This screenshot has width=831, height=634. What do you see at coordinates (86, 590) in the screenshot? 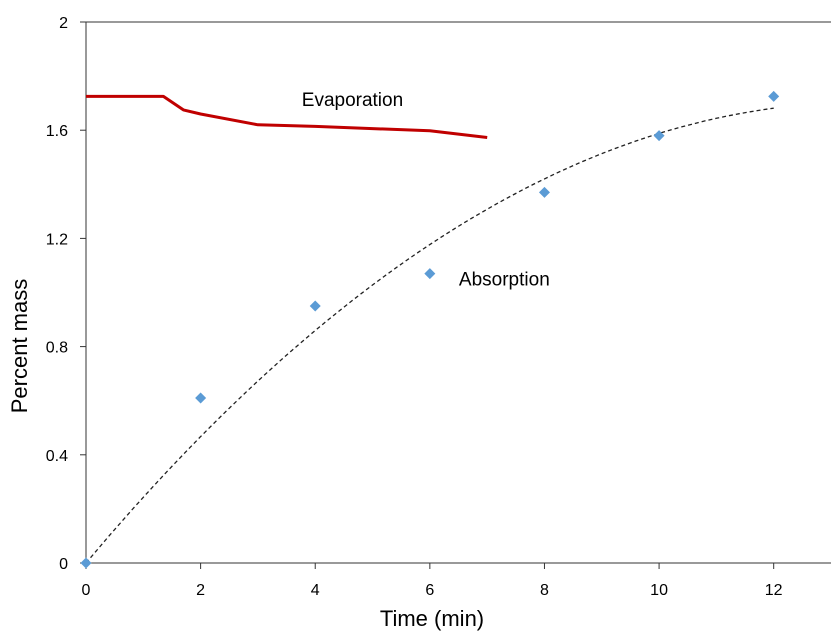
I see `x-tick-label: 0` at bounding box center [86, 590].